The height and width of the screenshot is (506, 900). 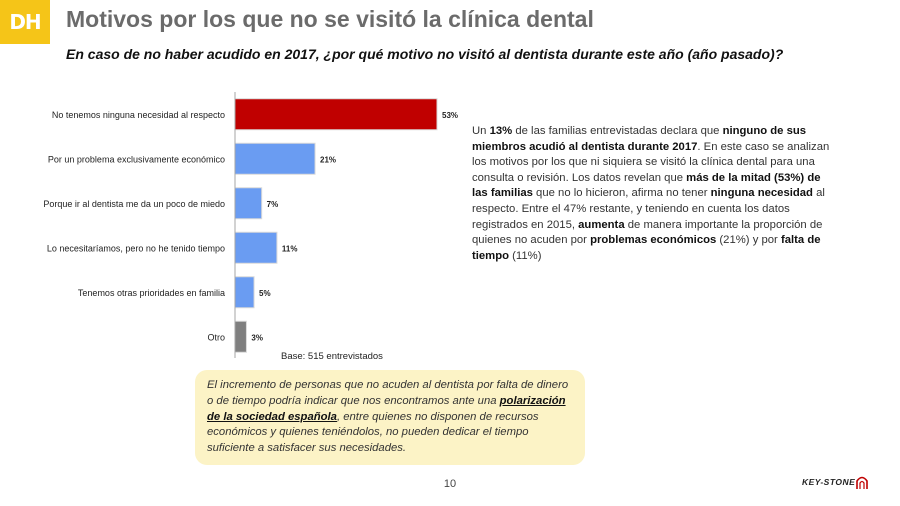 I want to click on data-label: 5%, so click(x=265, y=293).